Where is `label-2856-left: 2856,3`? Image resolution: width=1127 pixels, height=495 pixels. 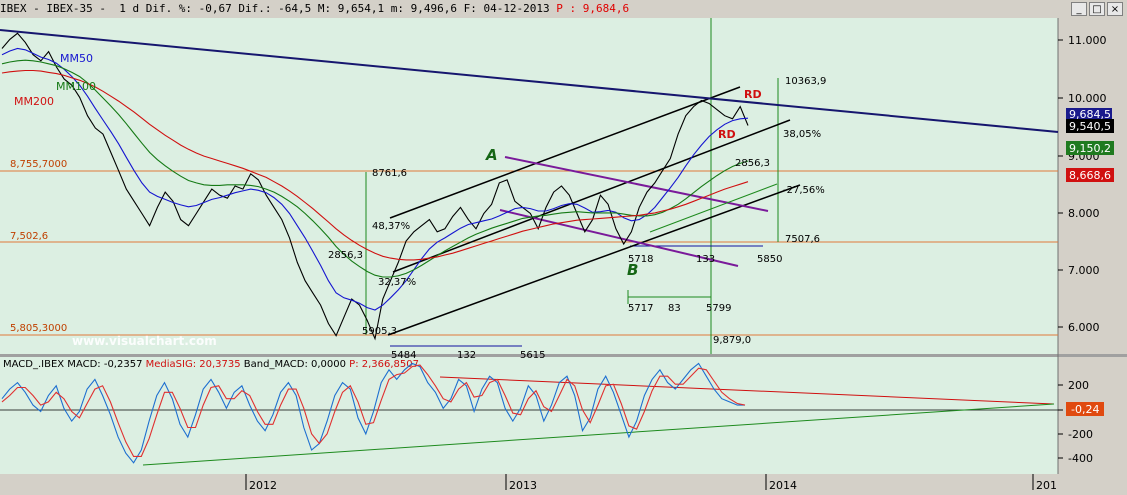 label-2856-left: 2856,3 is located at coordinates (345, 255).